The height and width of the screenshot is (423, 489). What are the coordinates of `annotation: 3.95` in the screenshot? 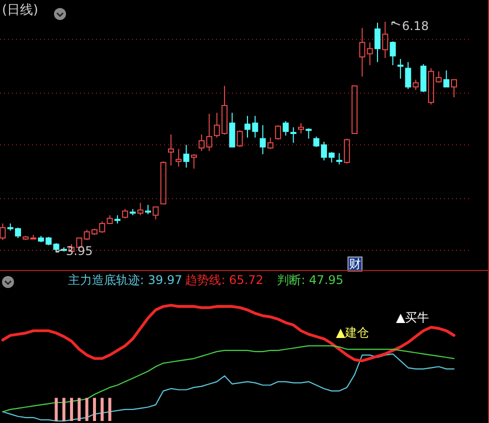 It's located at (79, 251).